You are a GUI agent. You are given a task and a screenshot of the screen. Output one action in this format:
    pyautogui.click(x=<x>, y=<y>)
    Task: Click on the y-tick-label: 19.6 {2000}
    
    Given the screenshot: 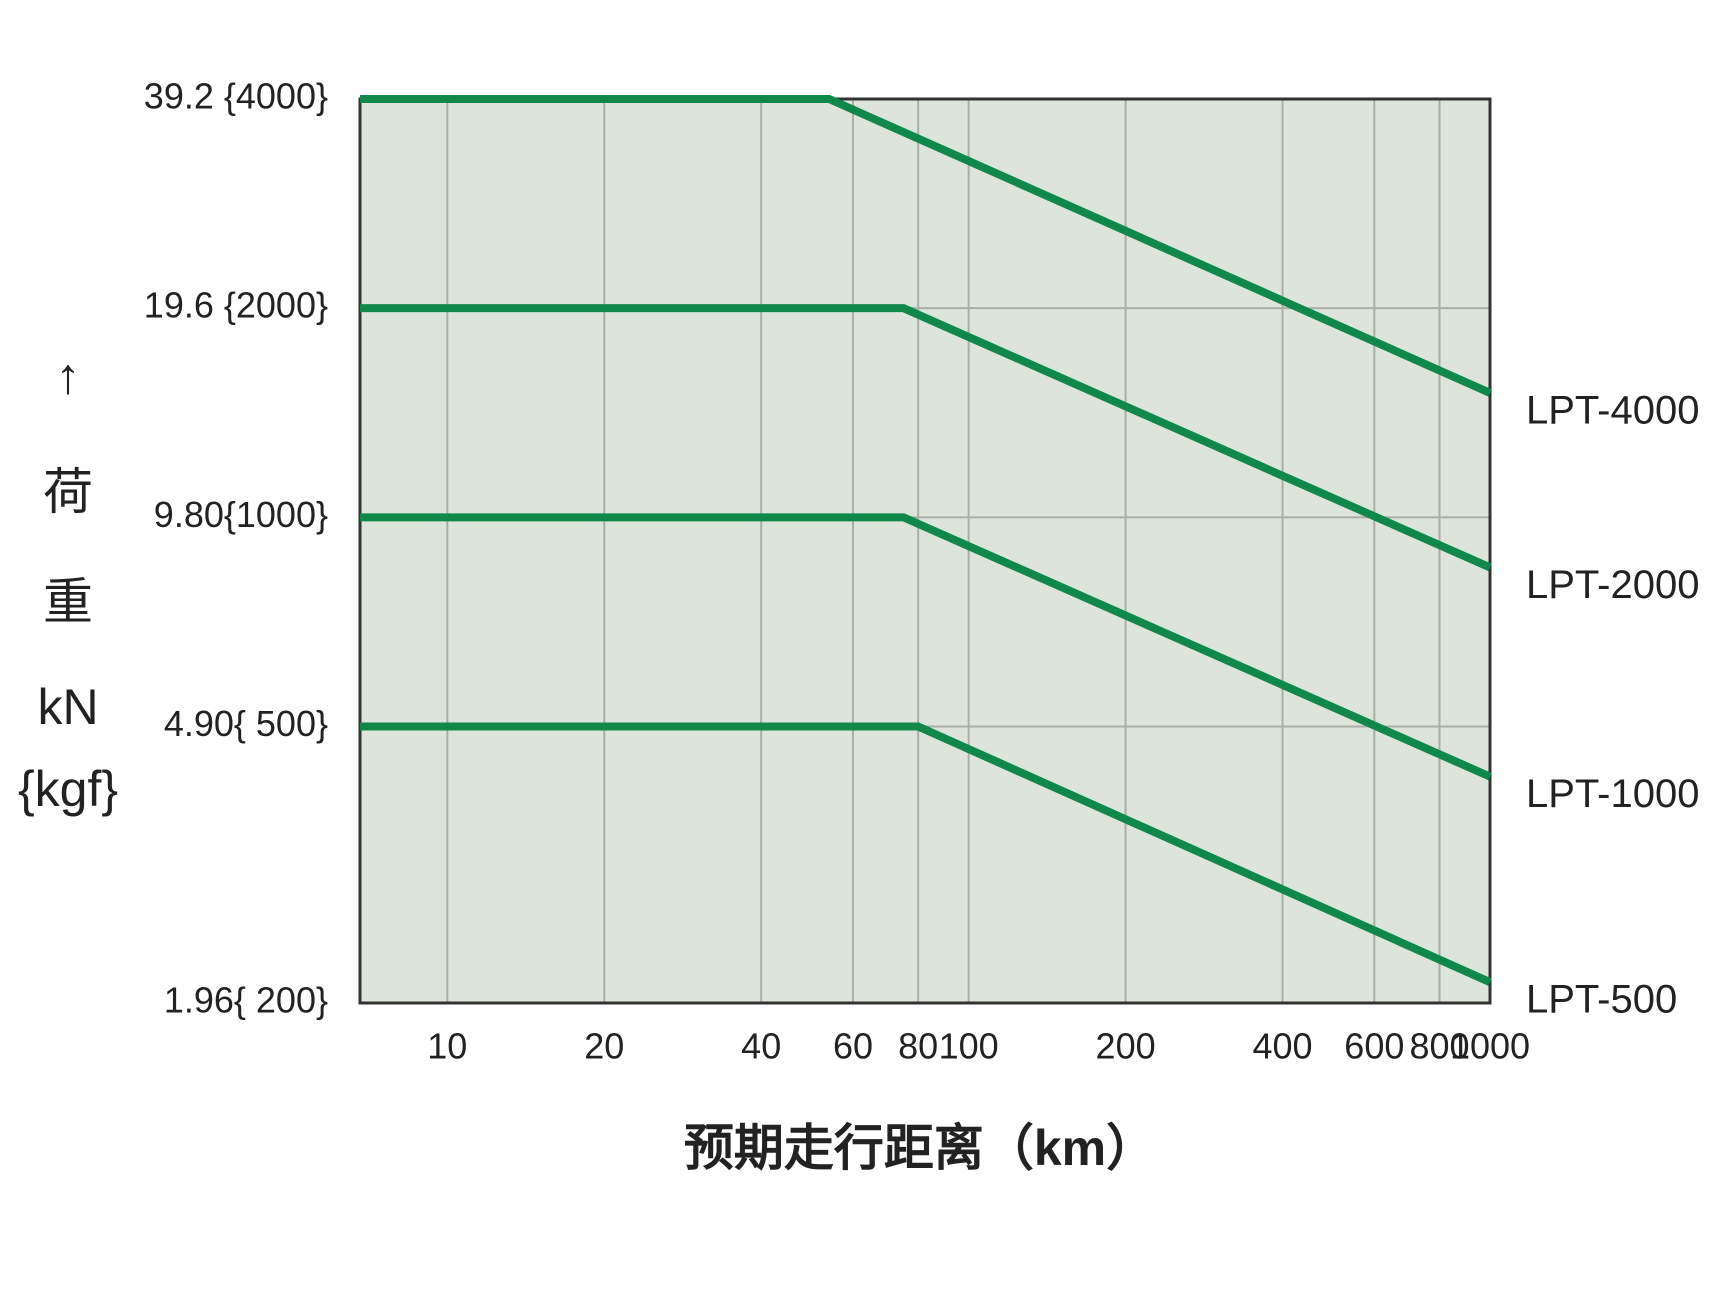 What is the action you would take?
    pyautogui.click(x=236, y=305)
    